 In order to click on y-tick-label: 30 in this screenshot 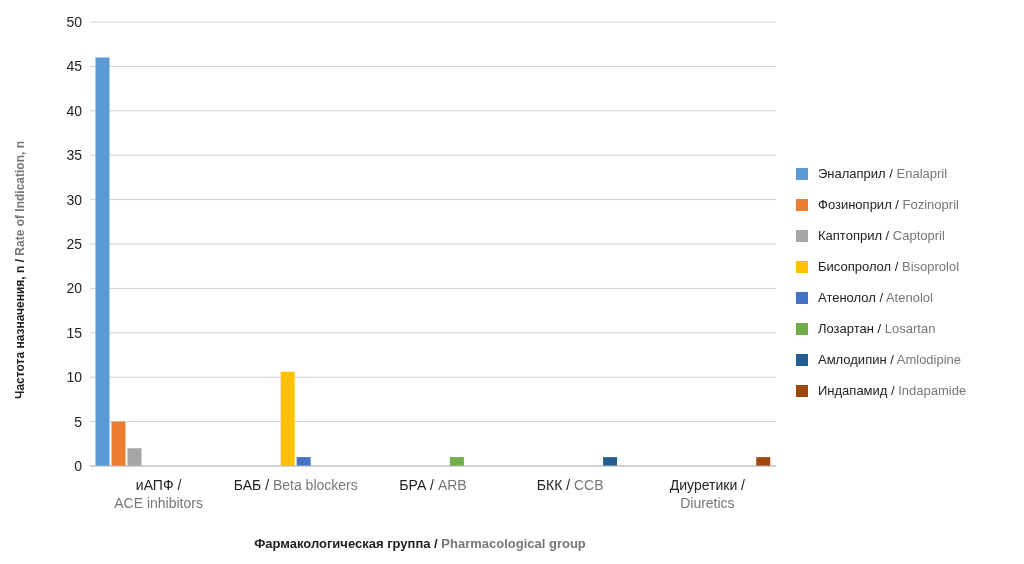, I will do `click(74, 199)`.